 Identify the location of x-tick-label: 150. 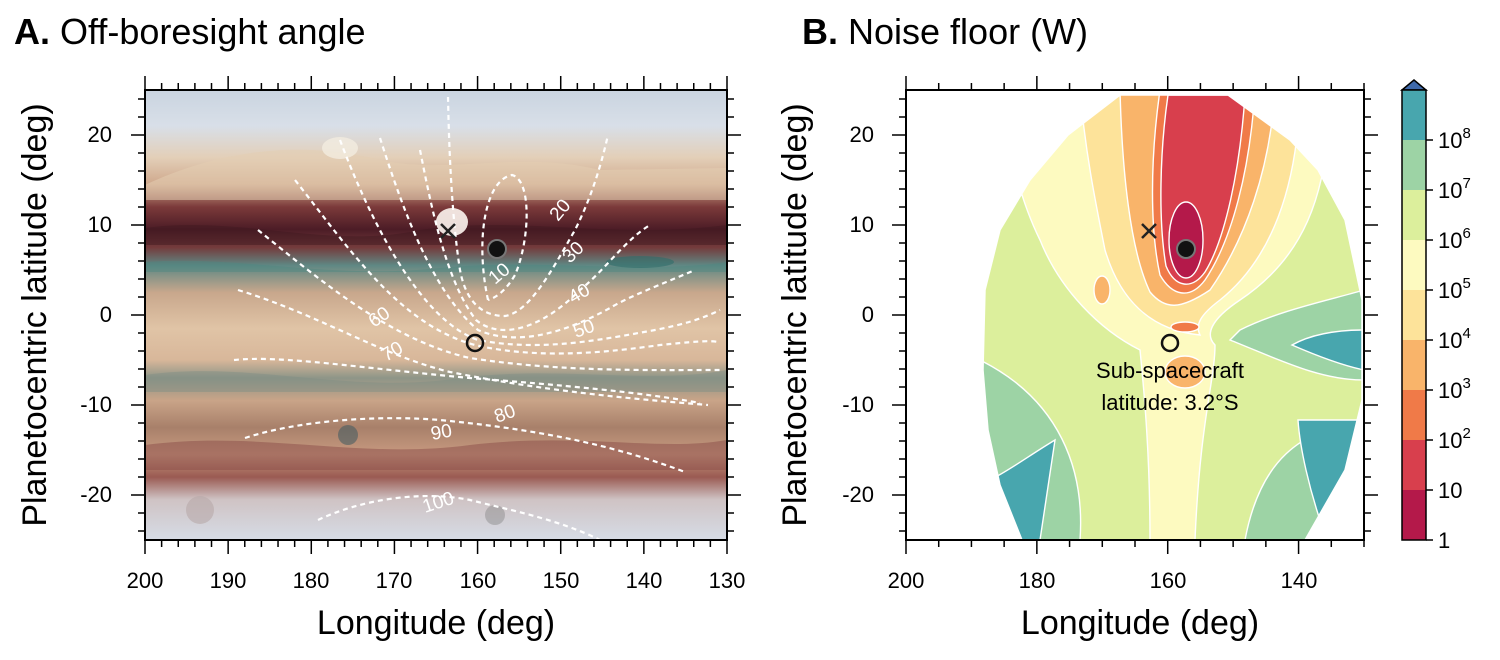
(561, 580).